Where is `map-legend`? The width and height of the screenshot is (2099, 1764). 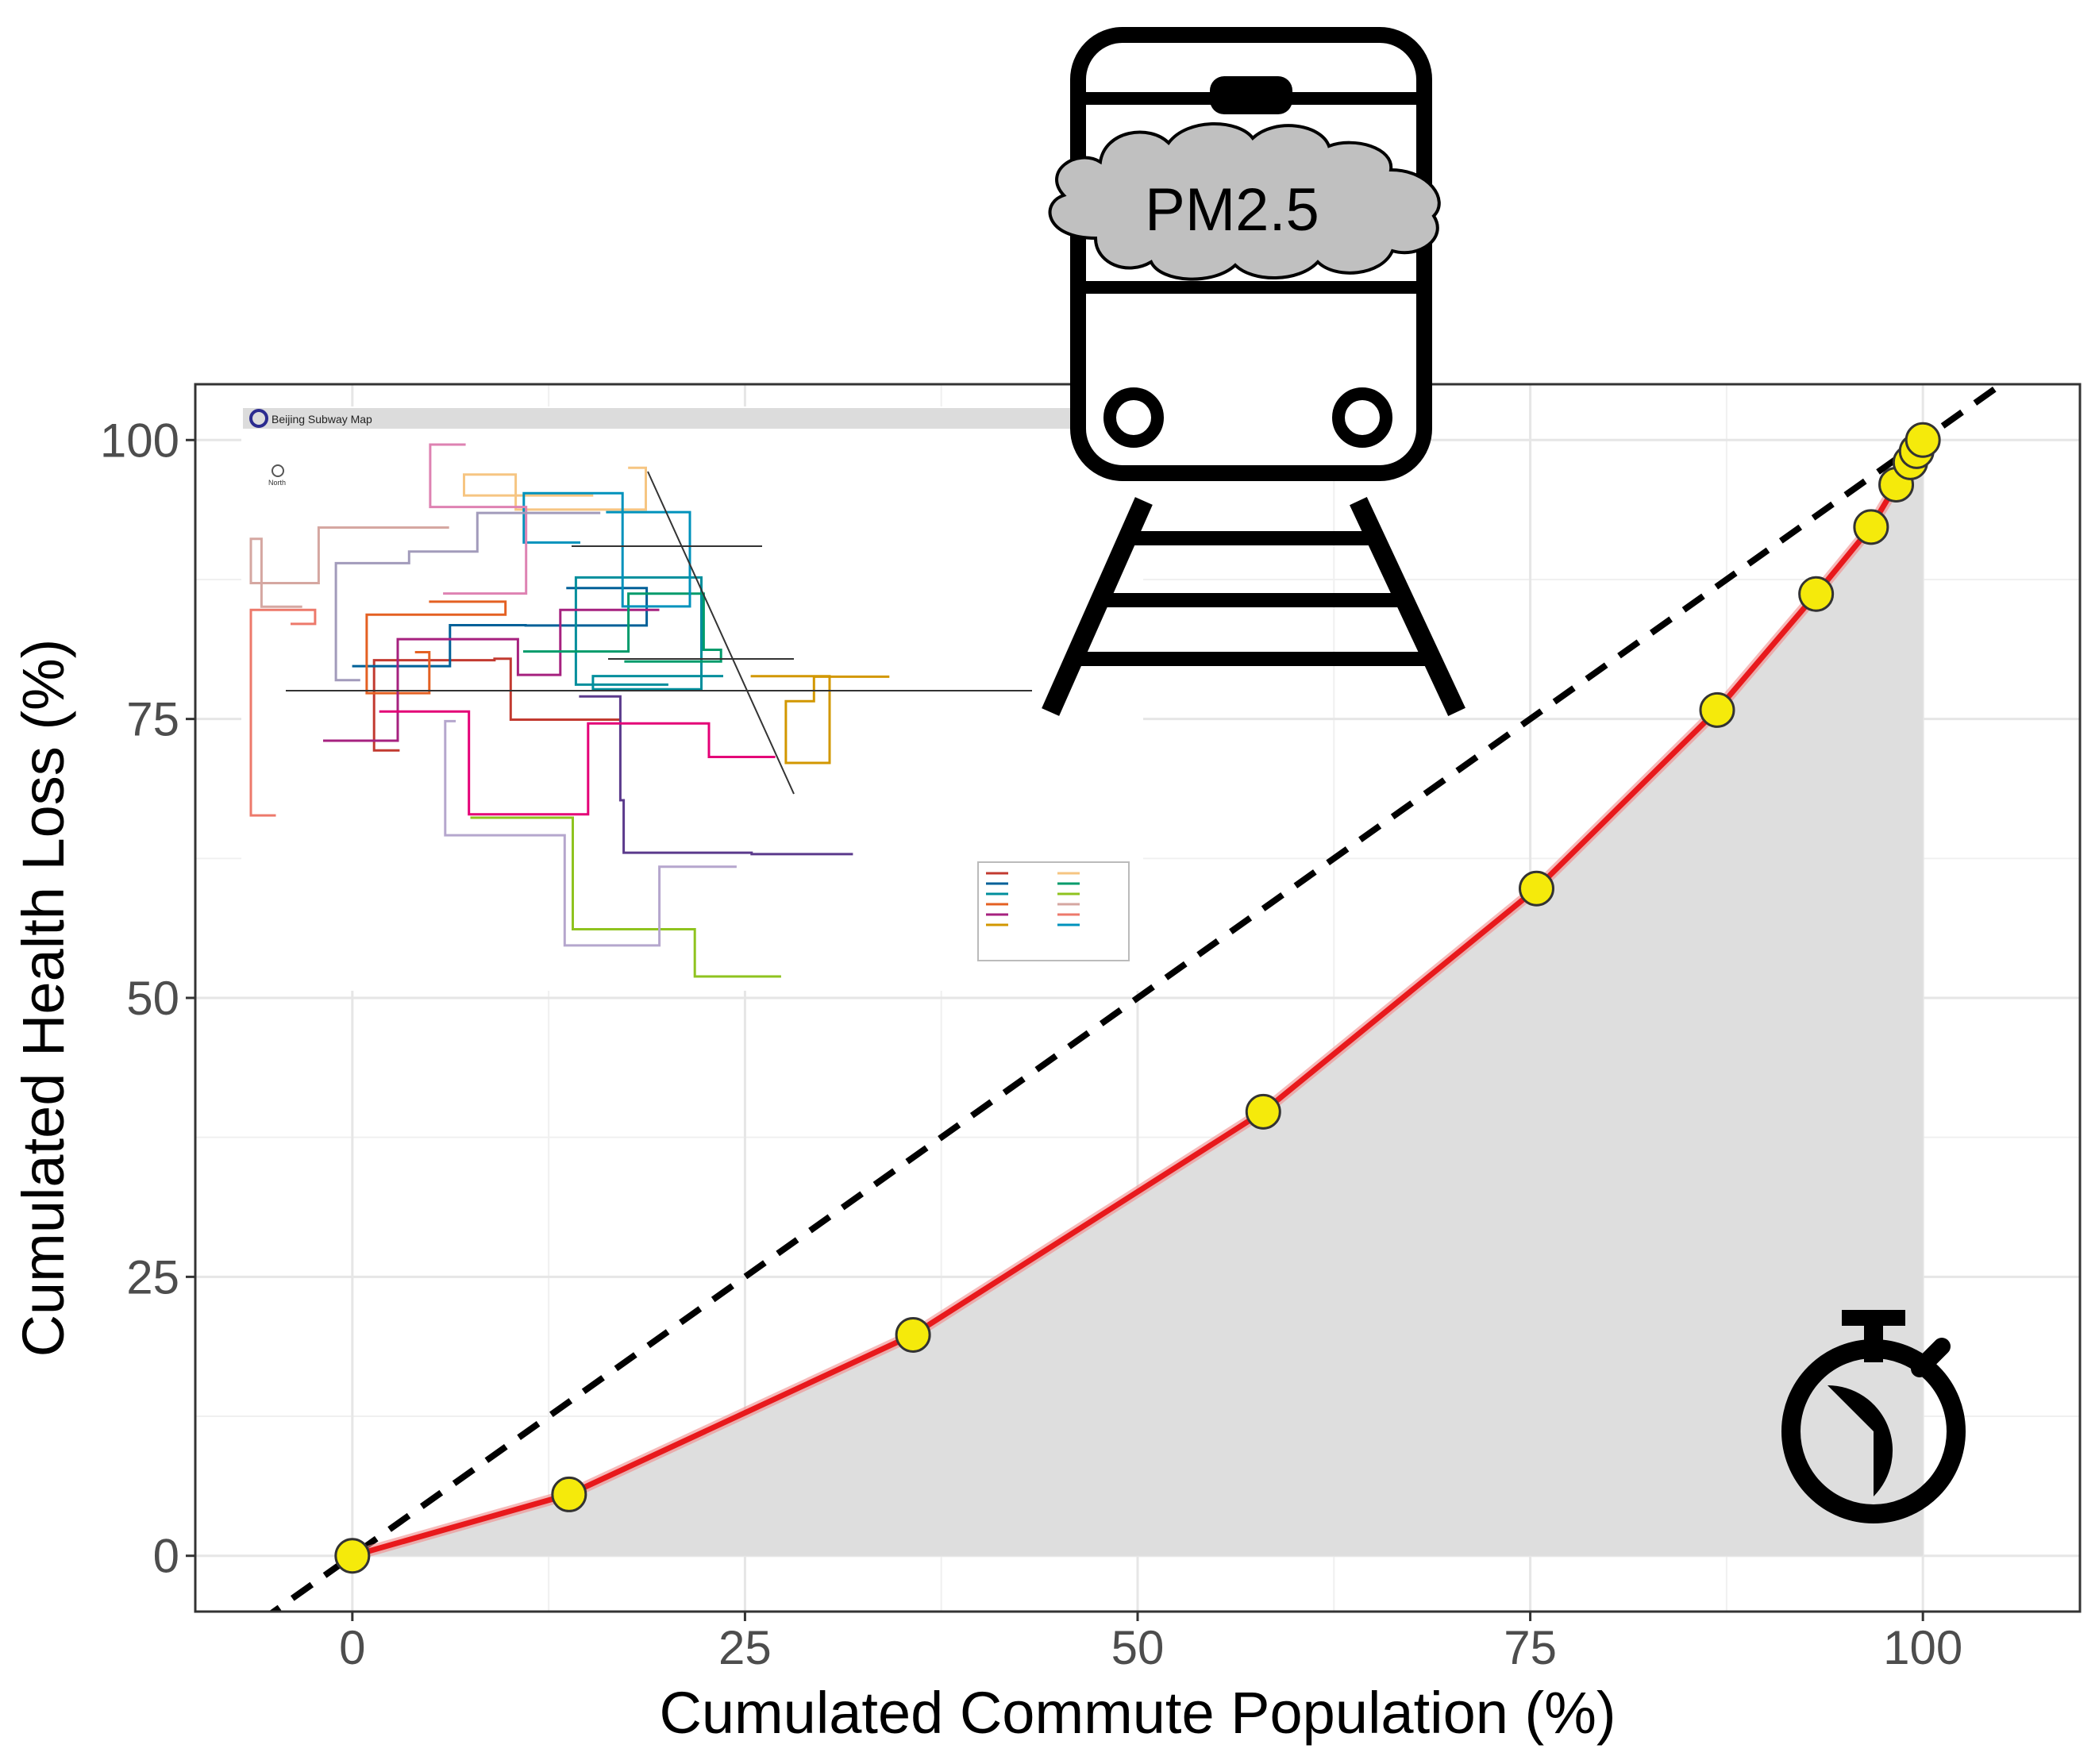 map-legend is located at coordinates (1053, 911).